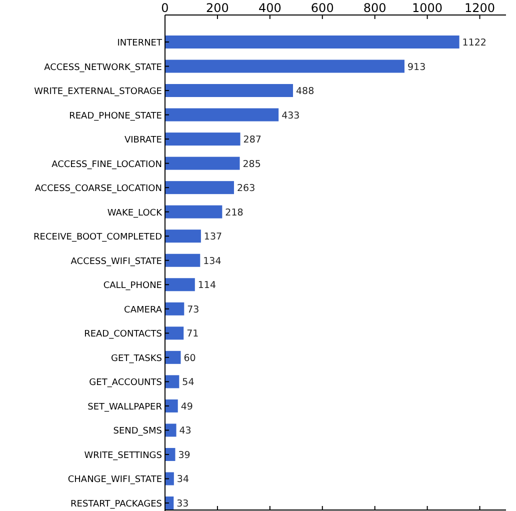 This screenshot has width=516, height=511. What do you see at coordinates (107, 165) in the screenshot?
I see `y-tick-label: ACCESS_FINE_LOCATION` at bounding box center [107, 165].